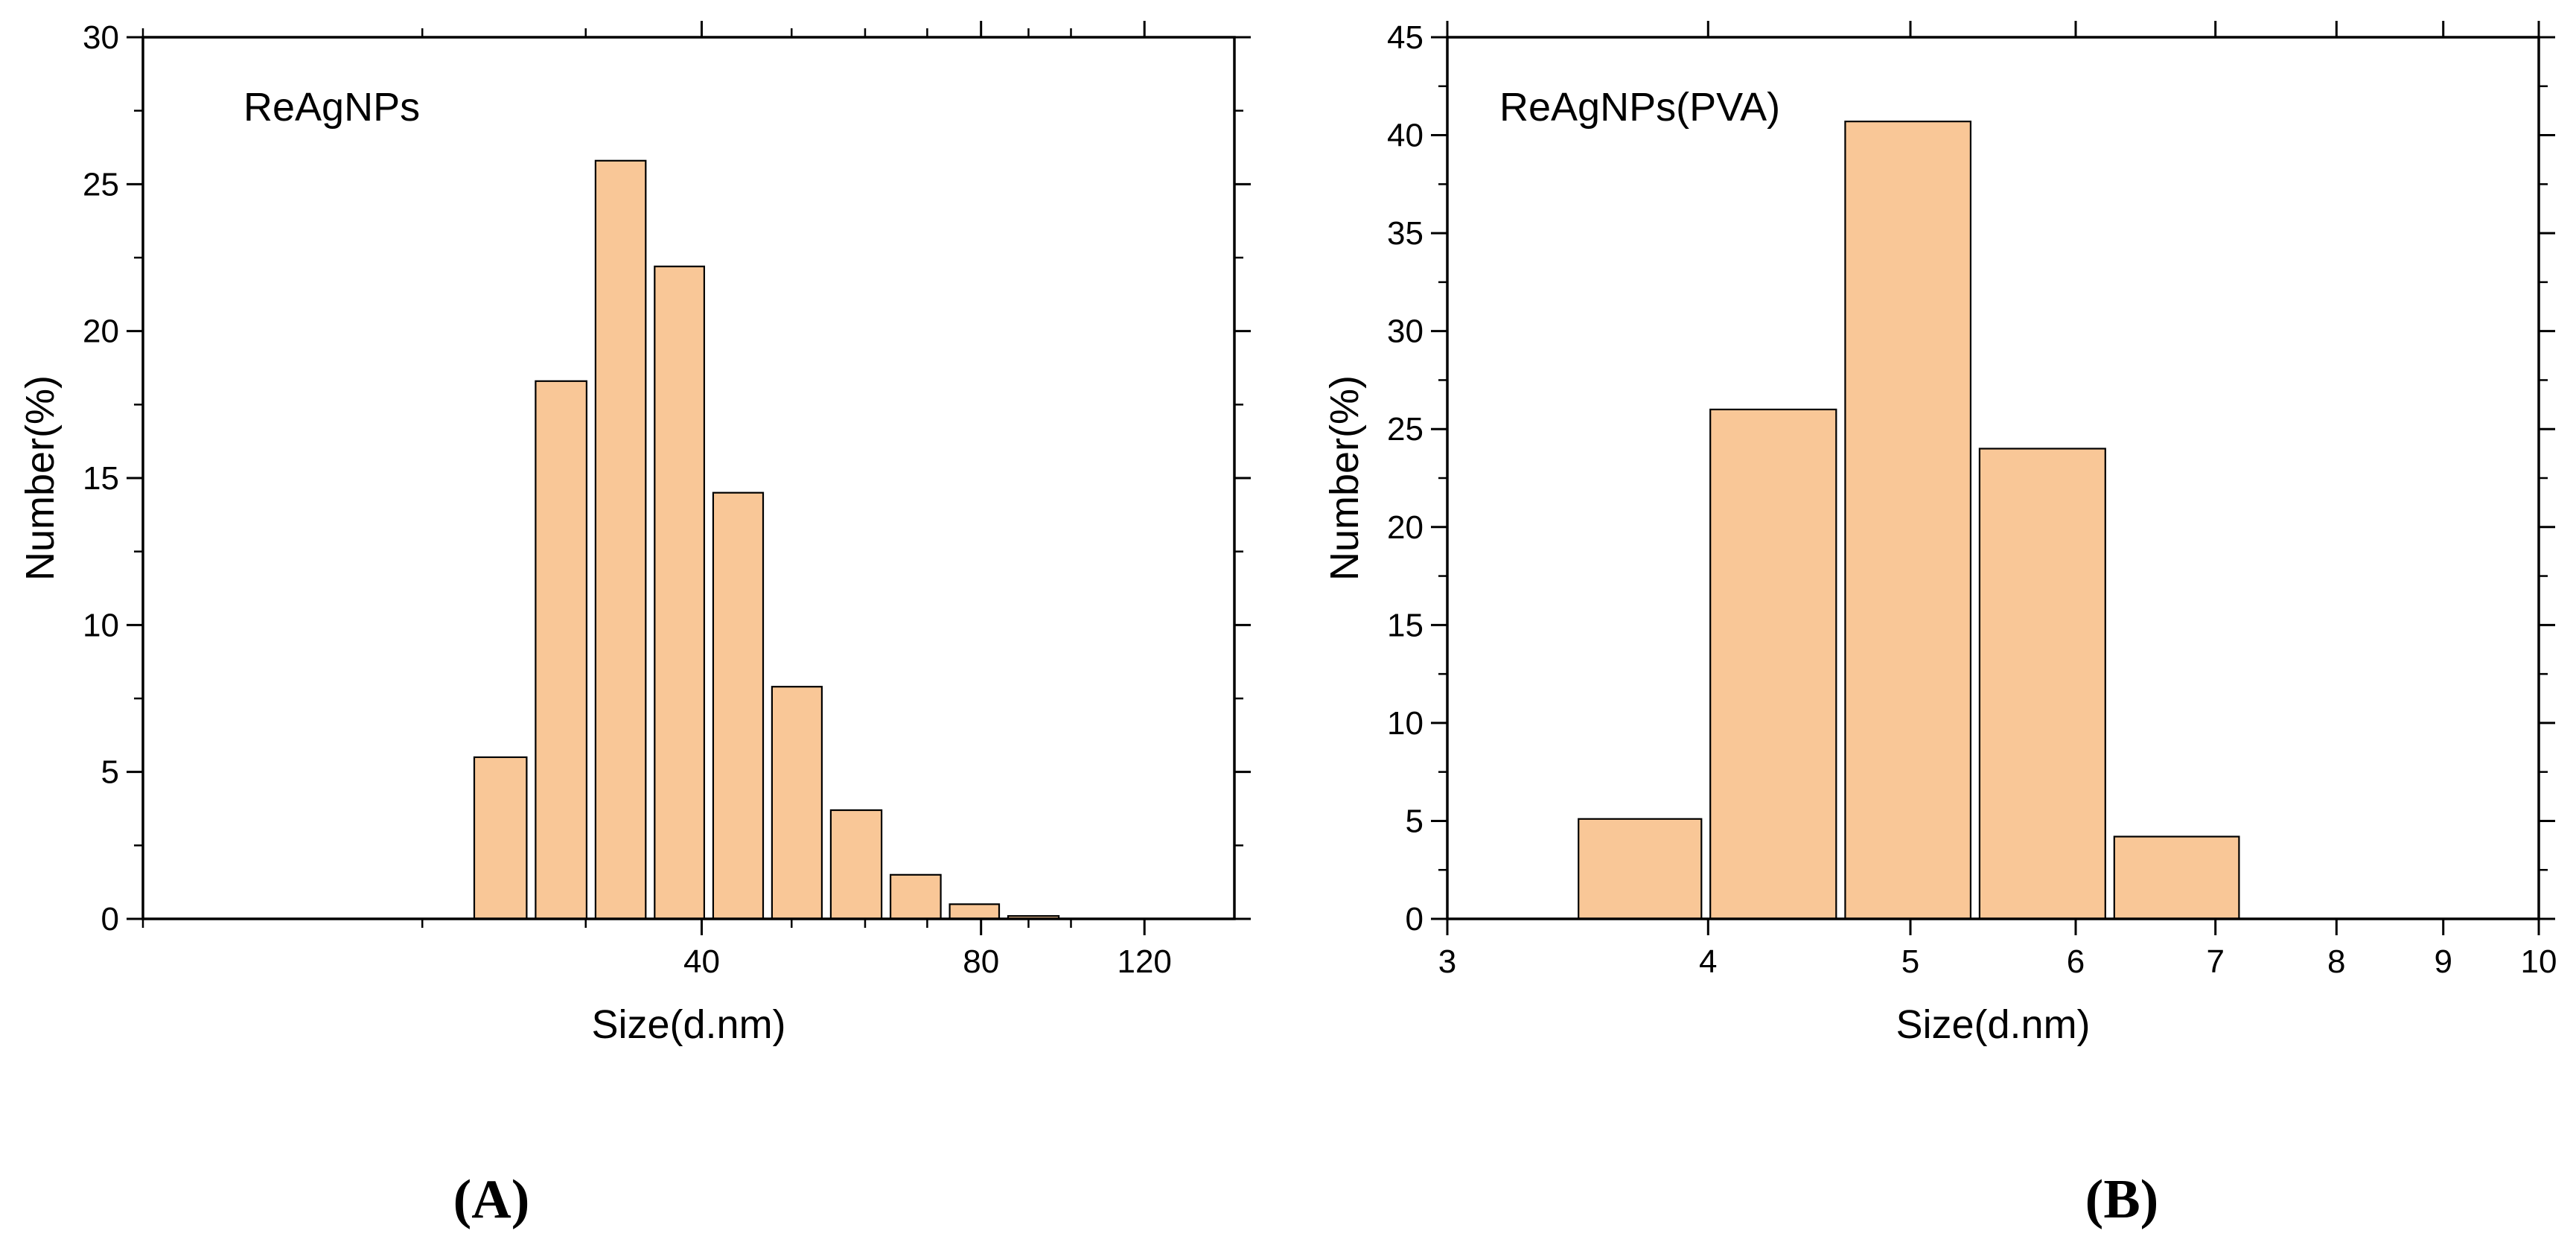 The image size is (2576, 1248). Describe the element at coordinates (1447, 961) in the screenshot. I see `x-tick-label: 3` at that location.